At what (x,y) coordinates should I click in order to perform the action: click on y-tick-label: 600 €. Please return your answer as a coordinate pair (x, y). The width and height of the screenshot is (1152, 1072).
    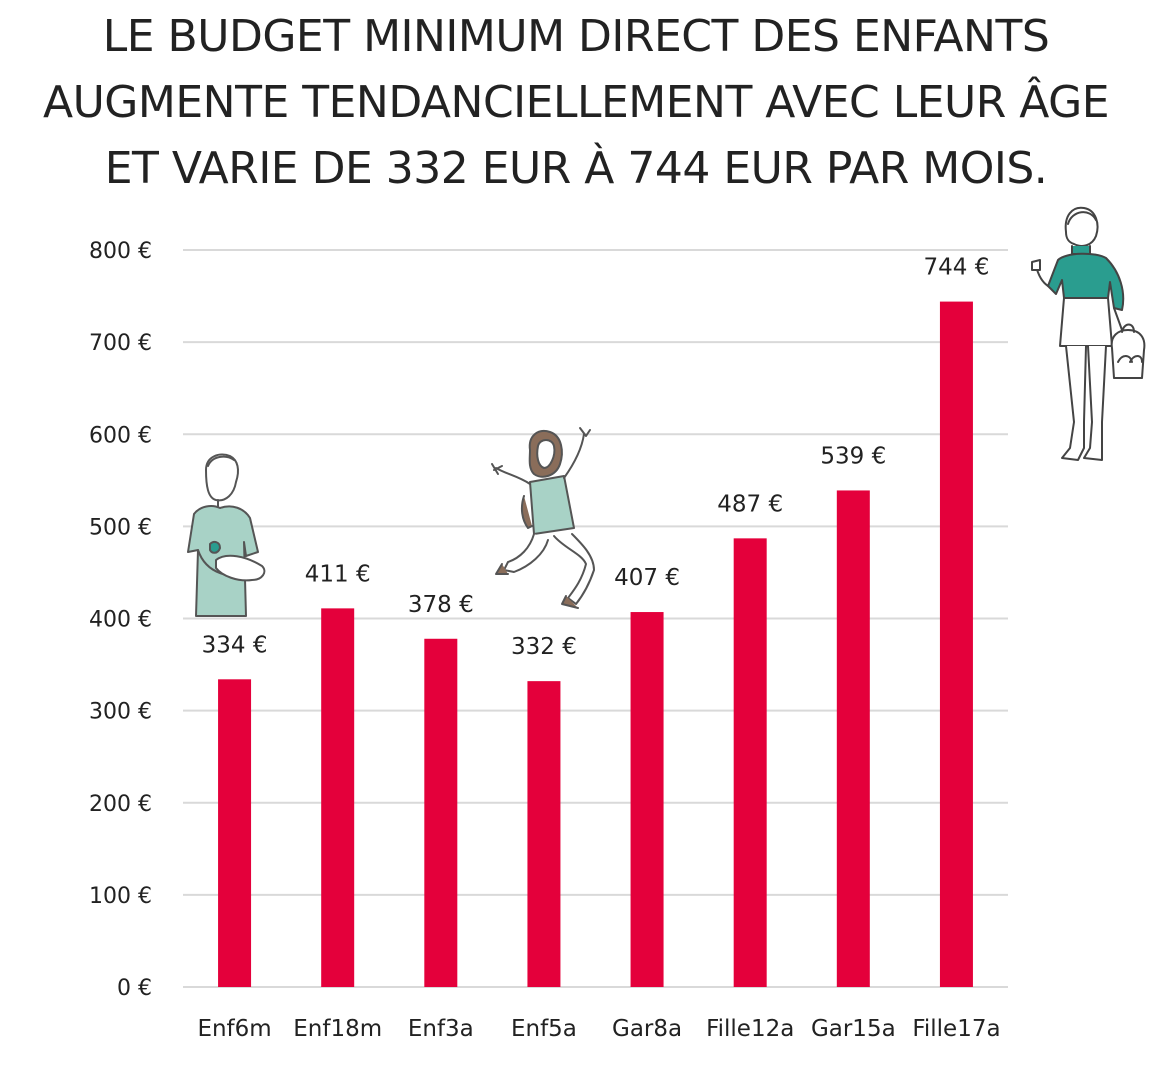
    Looking at the image, I should click on (120, 435).